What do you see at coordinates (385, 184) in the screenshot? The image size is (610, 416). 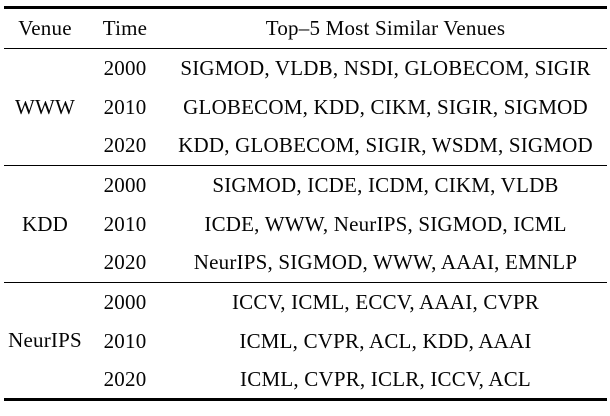 I see `similar-venues-cell: SIGMOD, ICDE, ICDM, CIKM, VLDB` at bounding box center [385, 184].